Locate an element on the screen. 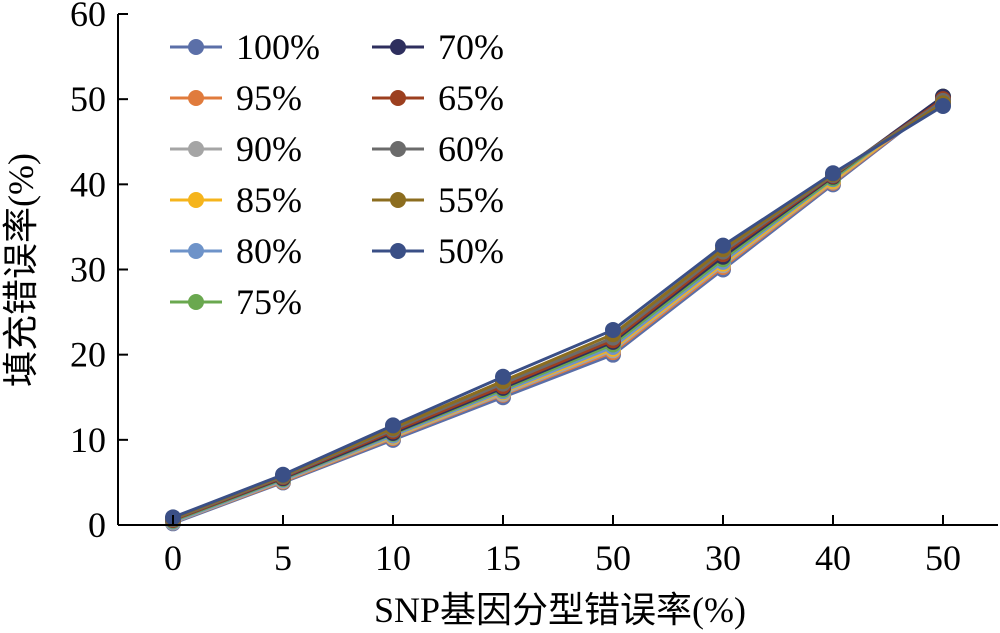 The height and width of the screenshot is (633, 1000). legend-item: 50% is located at coordinates (438, 251).